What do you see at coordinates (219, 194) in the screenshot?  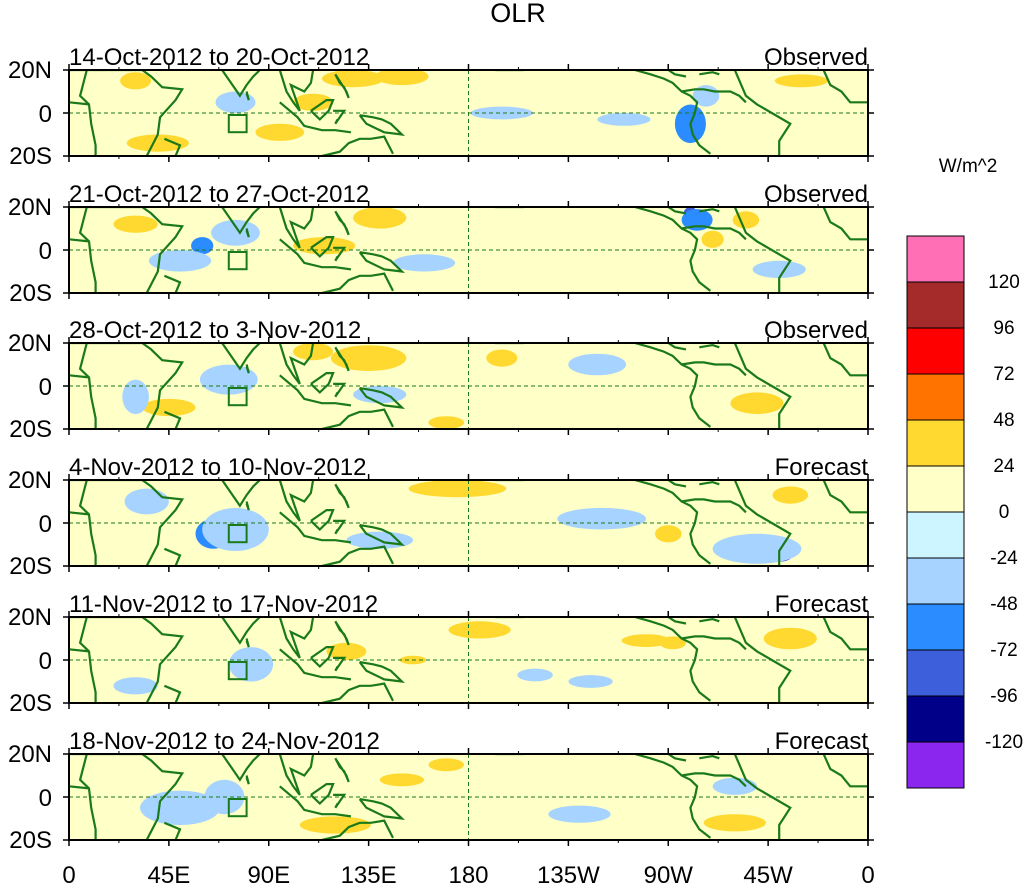 I see `panel-period-label: 21-Oct-2012 to 27-Oct-2012` at bounding box center [219, 194].